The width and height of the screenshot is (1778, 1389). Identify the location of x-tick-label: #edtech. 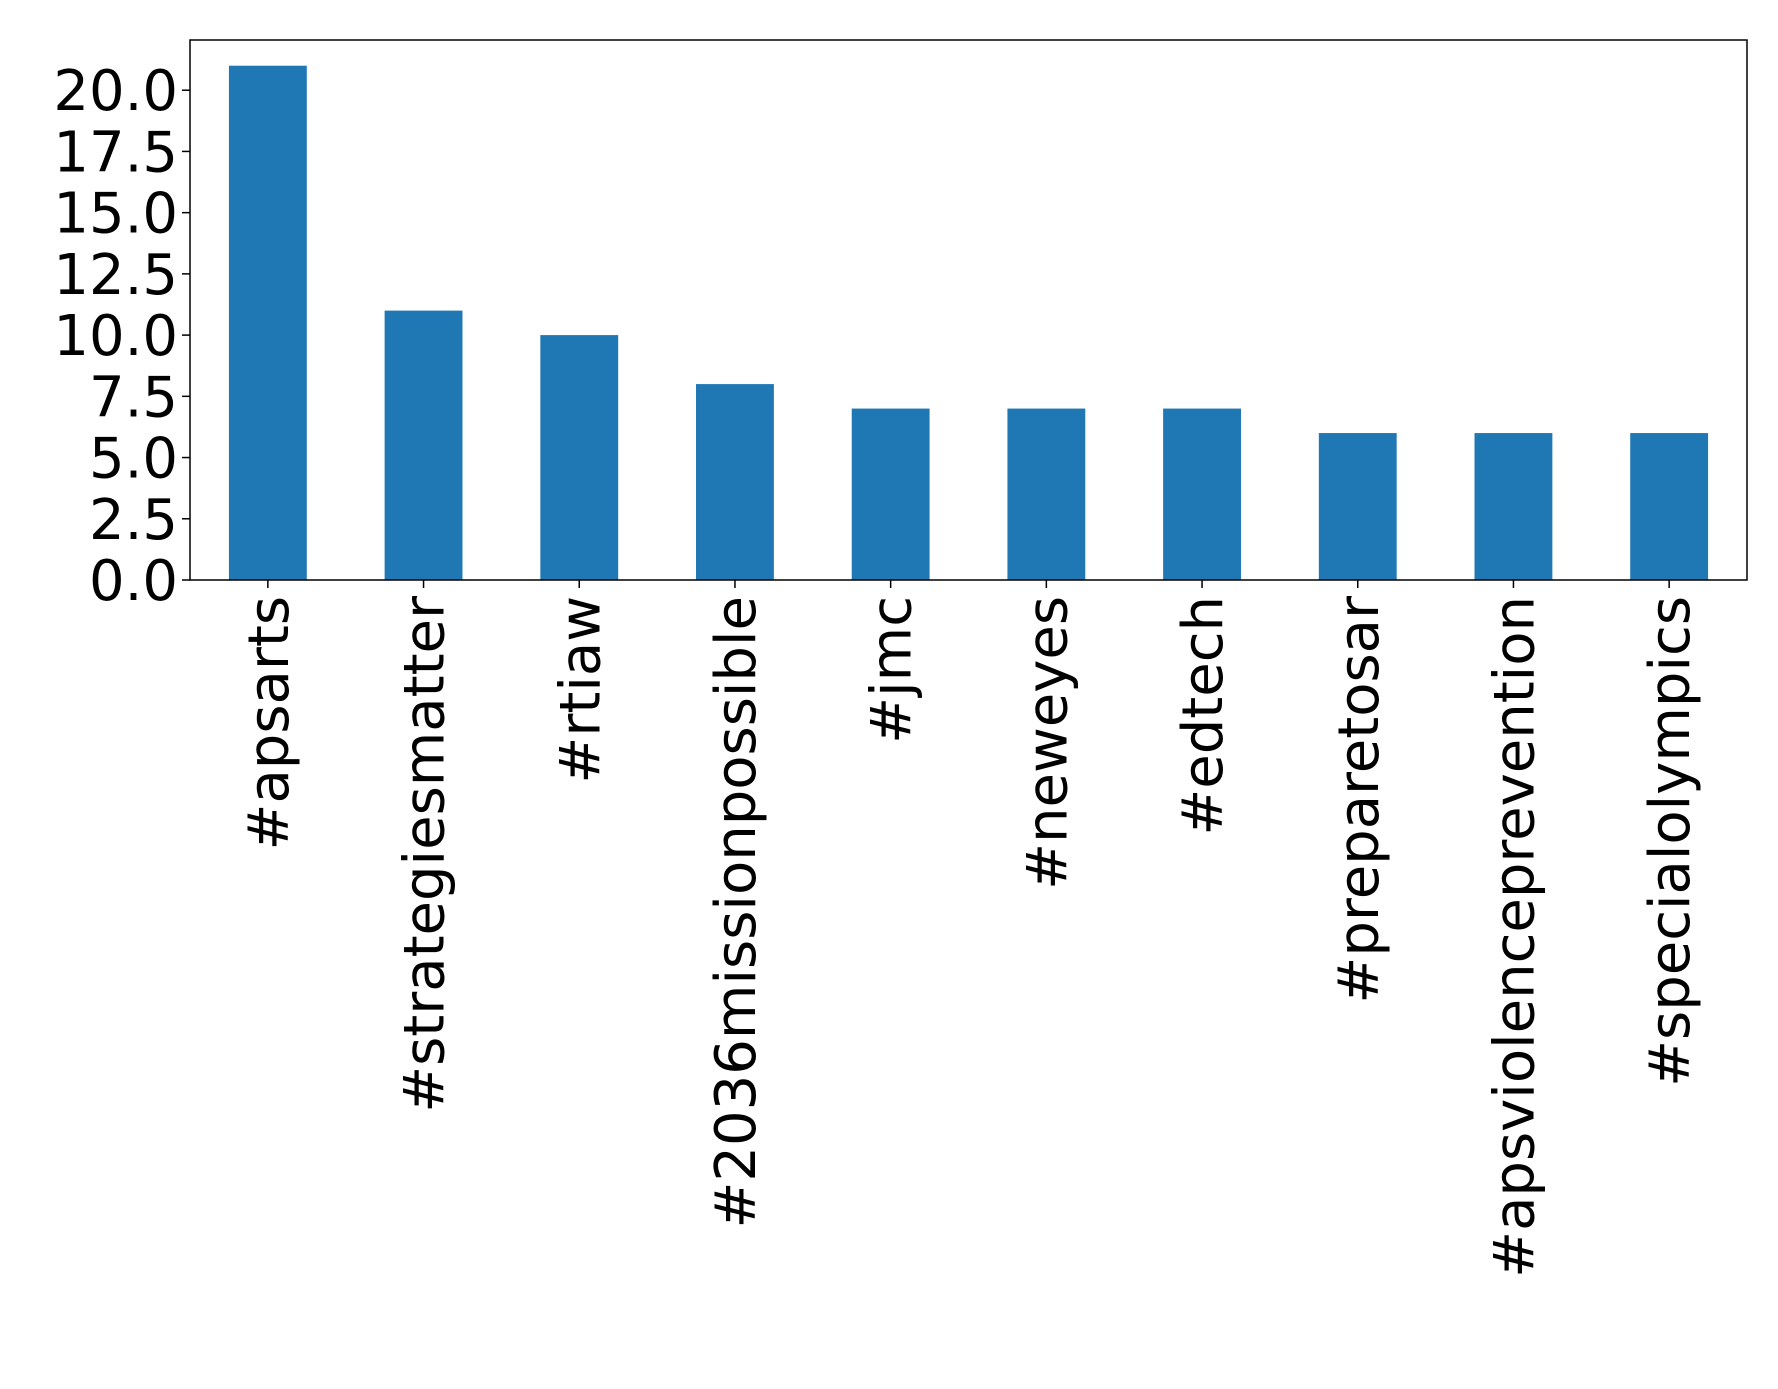
(1203, 716).